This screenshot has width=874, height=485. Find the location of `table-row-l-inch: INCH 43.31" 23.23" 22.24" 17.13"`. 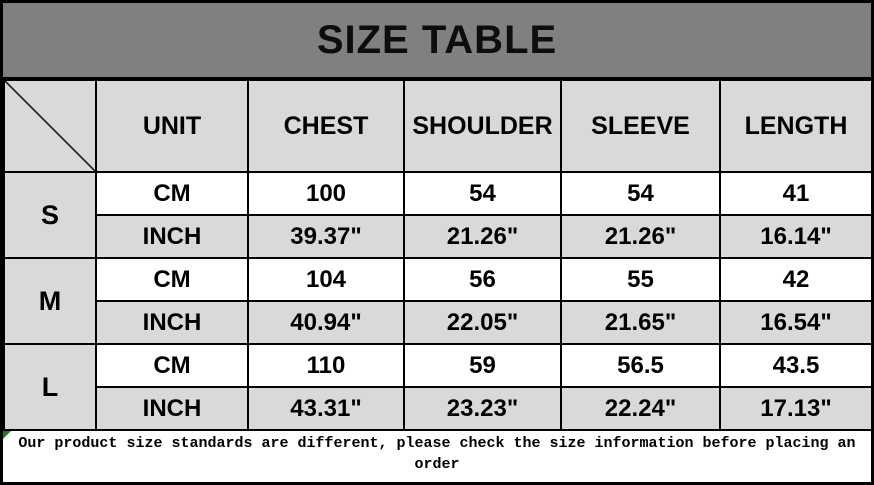

table-row-l-inch: INCH 43.31" 23.23" 22.24" 17.13" is located at coordinates (437, 408).